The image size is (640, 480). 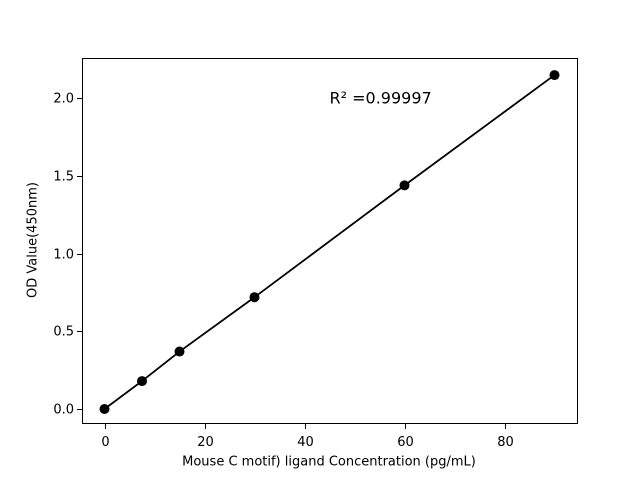 I want to click on y-tick-label: 1.0, so click(x=63, y=254).